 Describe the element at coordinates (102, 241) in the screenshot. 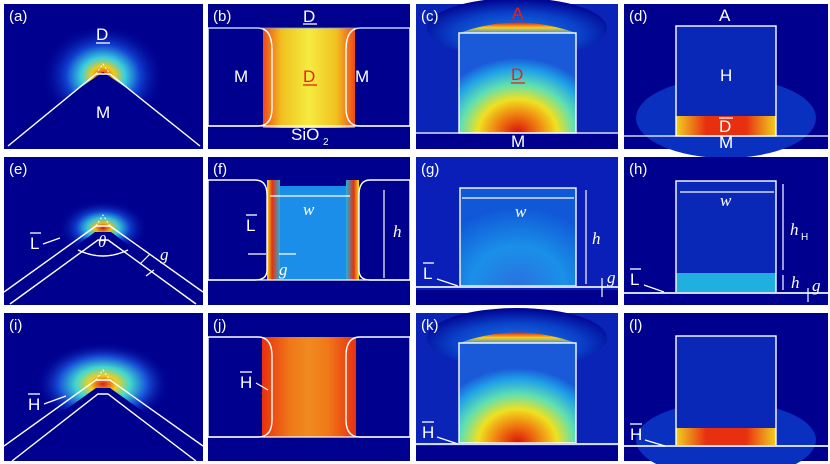

I see `angle-label: θ` at that location.